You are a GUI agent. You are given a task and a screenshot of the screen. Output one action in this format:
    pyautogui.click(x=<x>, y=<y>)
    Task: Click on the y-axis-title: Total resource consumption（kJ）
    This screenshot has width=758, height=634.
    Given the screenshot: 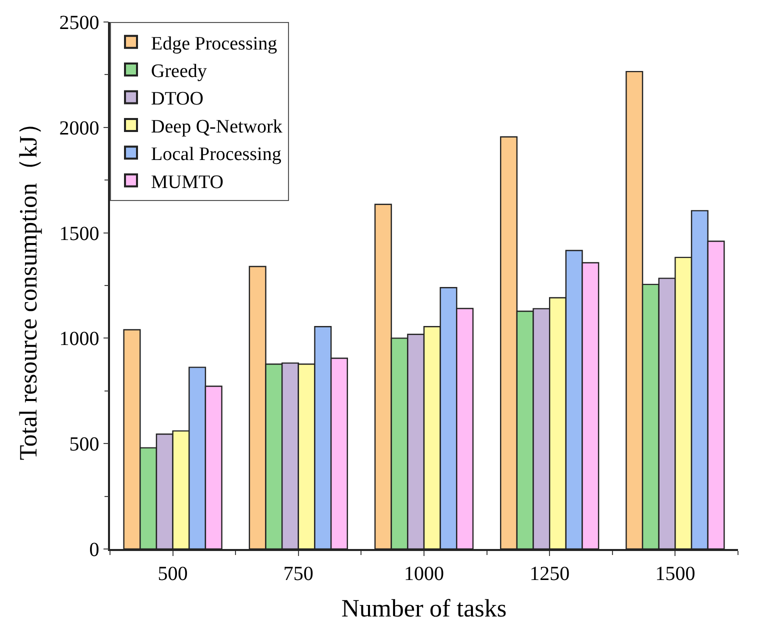 What is the action you would take?
    pyautogui.click(x=29, y=285)
    